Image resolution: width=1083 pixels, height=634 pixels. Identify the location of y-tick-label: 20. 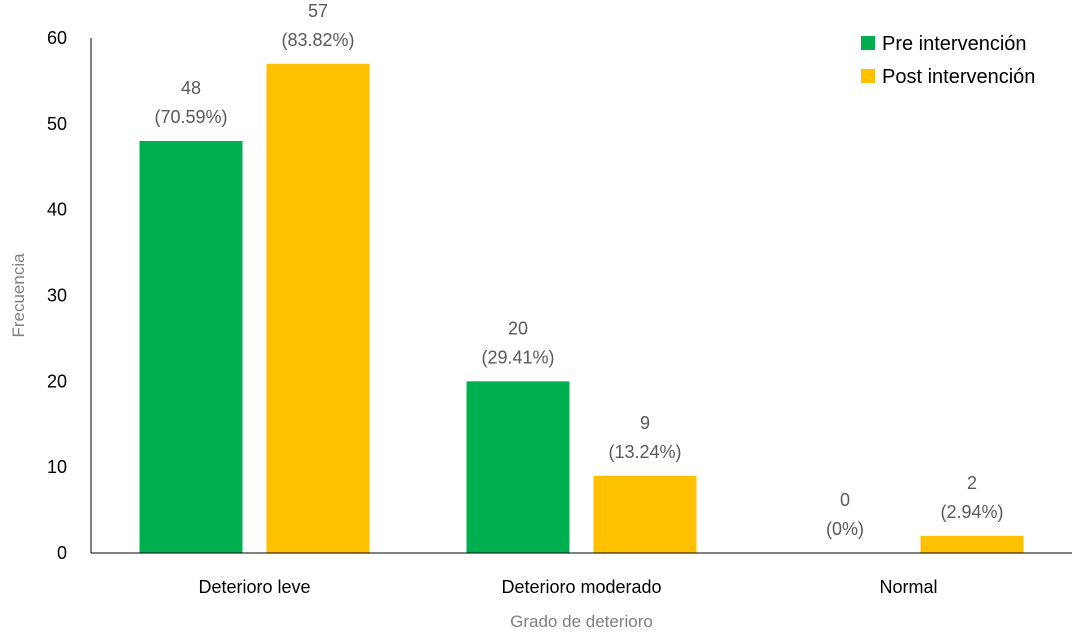
(57, 381).